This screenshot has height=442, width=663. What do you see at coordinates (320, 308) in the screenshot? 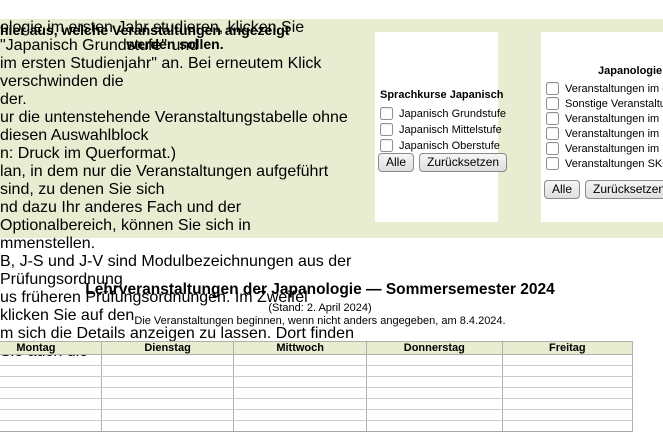
I see `stand-date: (Stand: 2. April 2024)` at bounding box center [320, 308].